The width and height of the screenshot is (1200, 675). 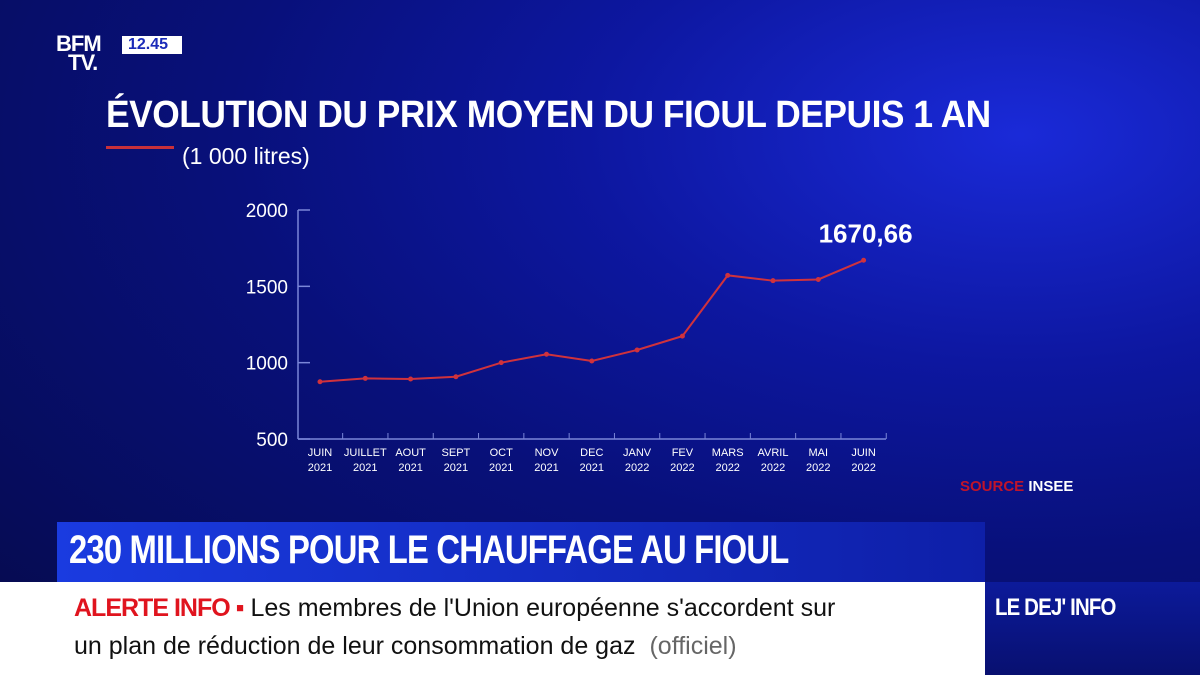 I want to click on x-tick-label: AVRIL, so click(x=773, y=453).